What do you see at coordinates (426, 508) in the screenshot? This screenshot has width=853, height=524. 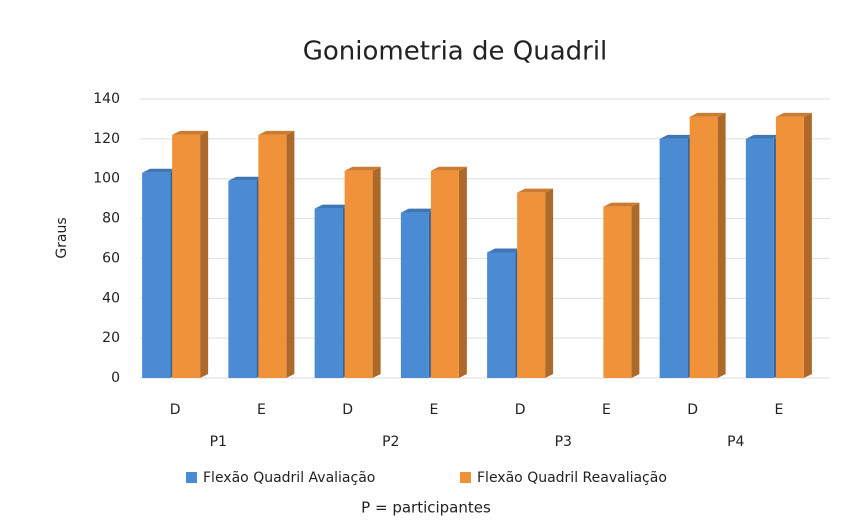 I see `x-axis-label: P = participantes` at bounding box center [426, 508].